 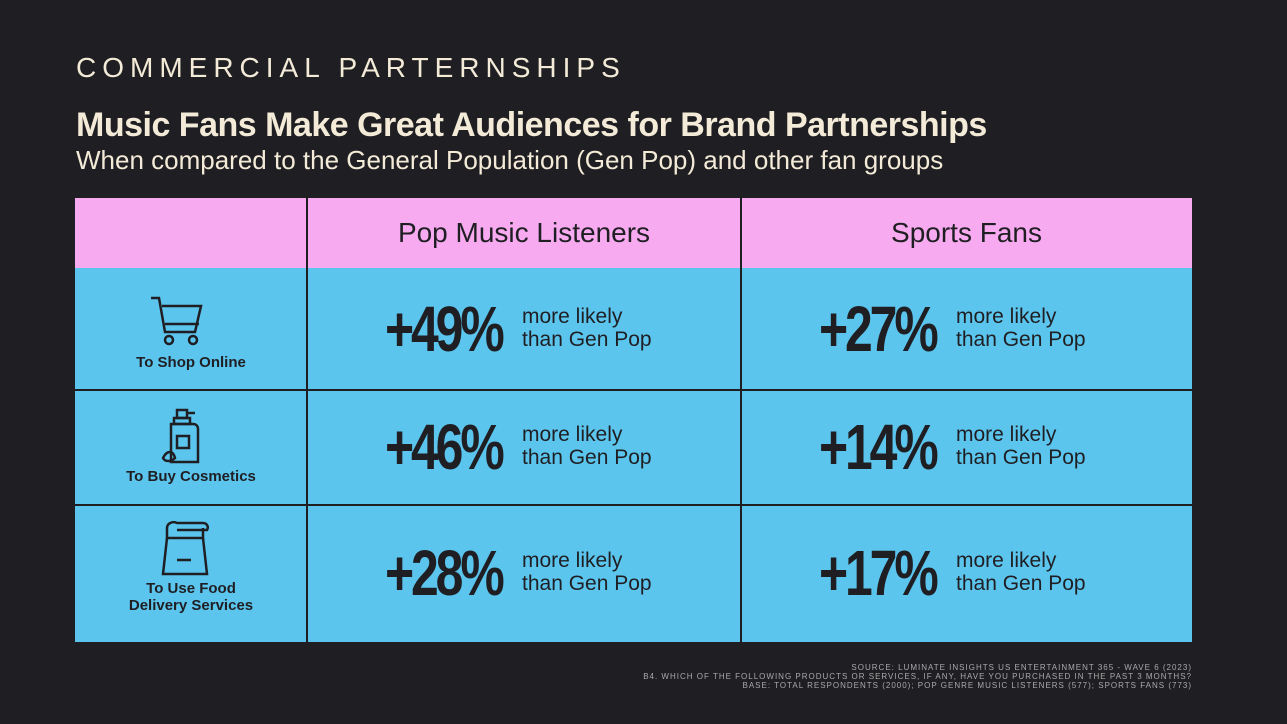 I want to click on cart-icon, so click(x=177, y=321).